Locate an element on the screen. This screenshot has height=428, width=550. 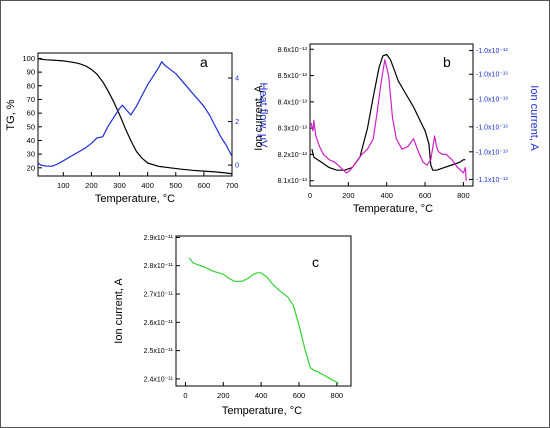
panel-a-left-y-tick-label: 60 is located at coordinates (31, 113).